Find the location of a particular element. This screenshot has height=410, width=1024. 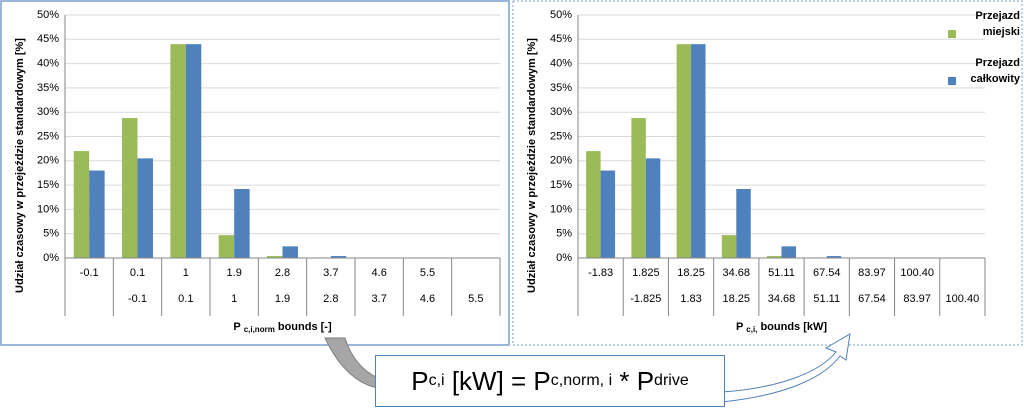

x-label-part: bounds [-] is located at coordinates (303, 327).